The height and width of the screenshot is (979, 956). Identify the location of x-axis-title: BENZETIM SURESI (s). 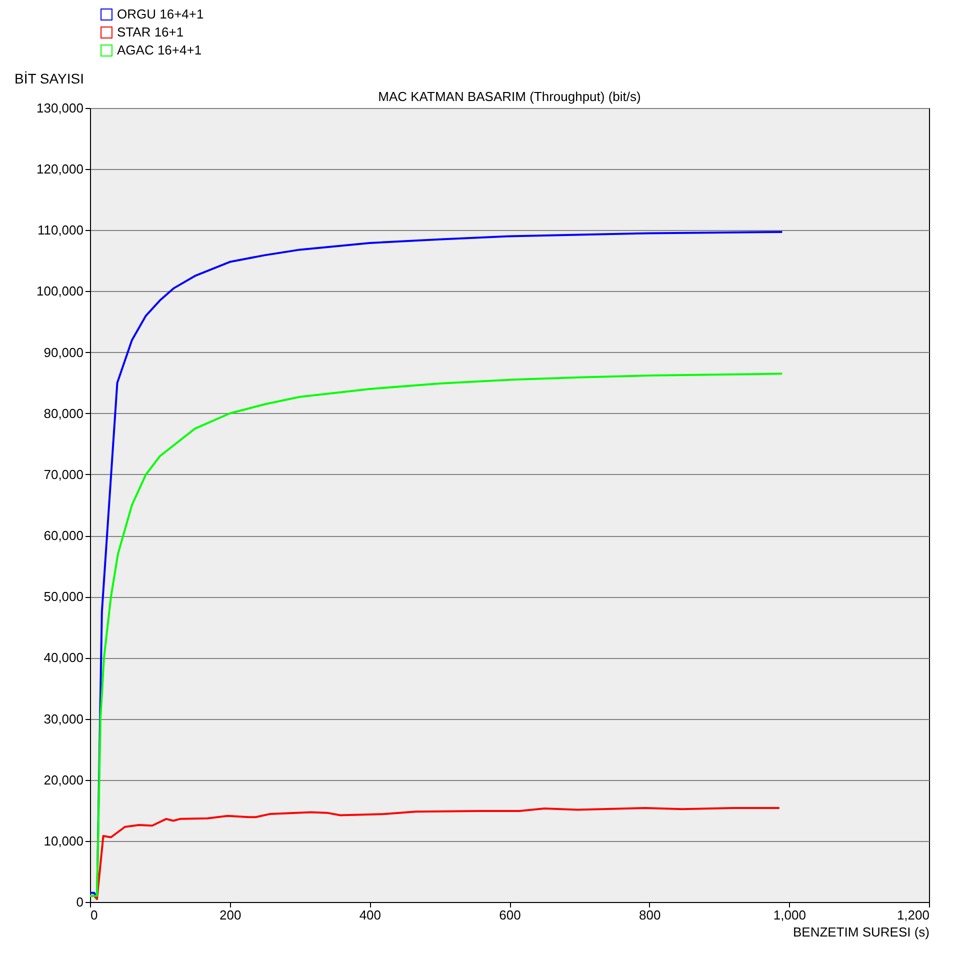
(861, 932).